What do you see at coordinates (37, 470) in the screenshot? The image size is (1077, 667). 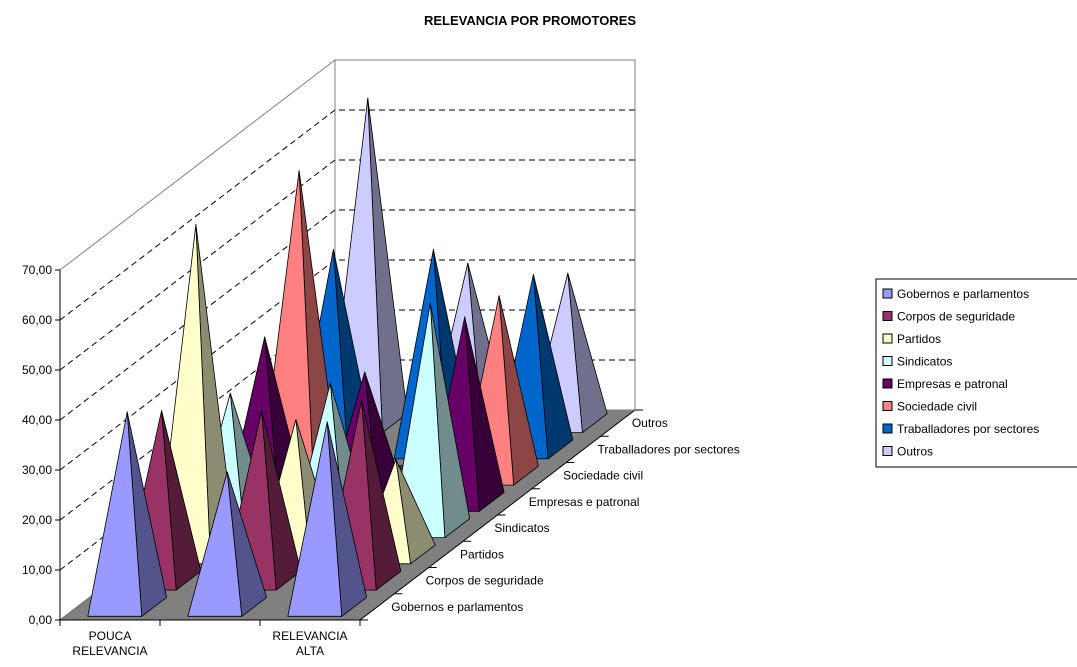 I see `y-tick-label: 30,00` at bounding box center [37, 470].